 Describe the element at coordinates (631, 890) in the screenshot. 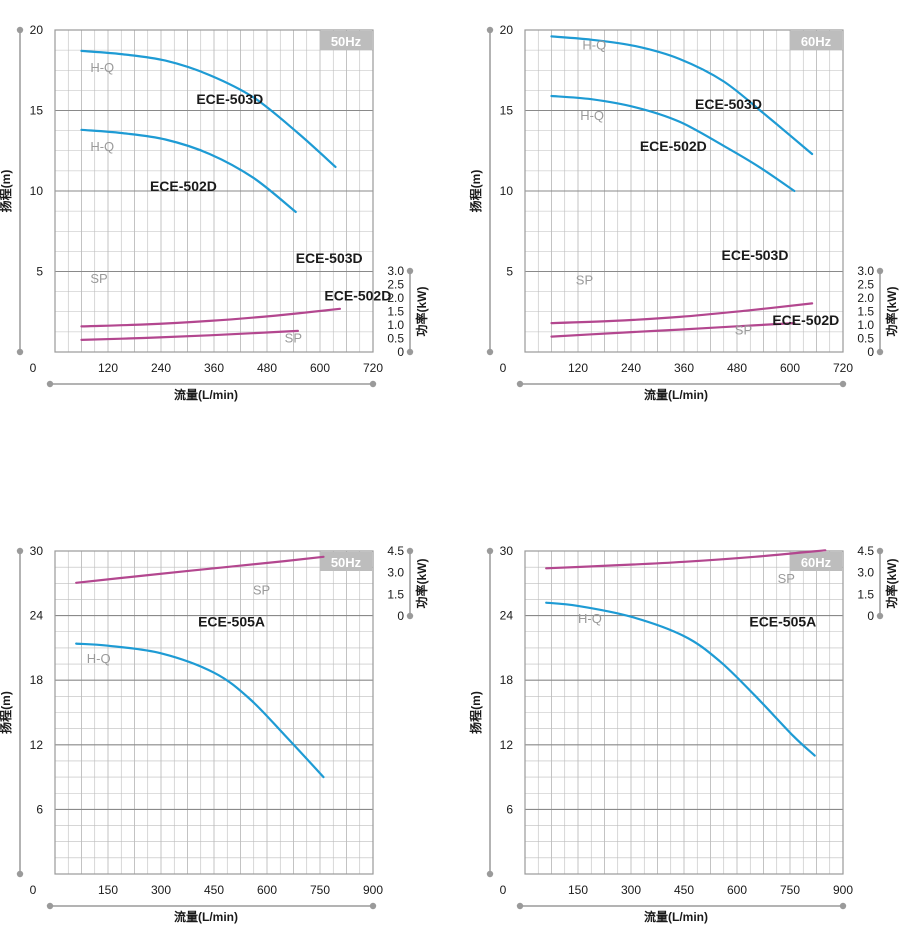

I see `x-tick-label: 300` at that location.